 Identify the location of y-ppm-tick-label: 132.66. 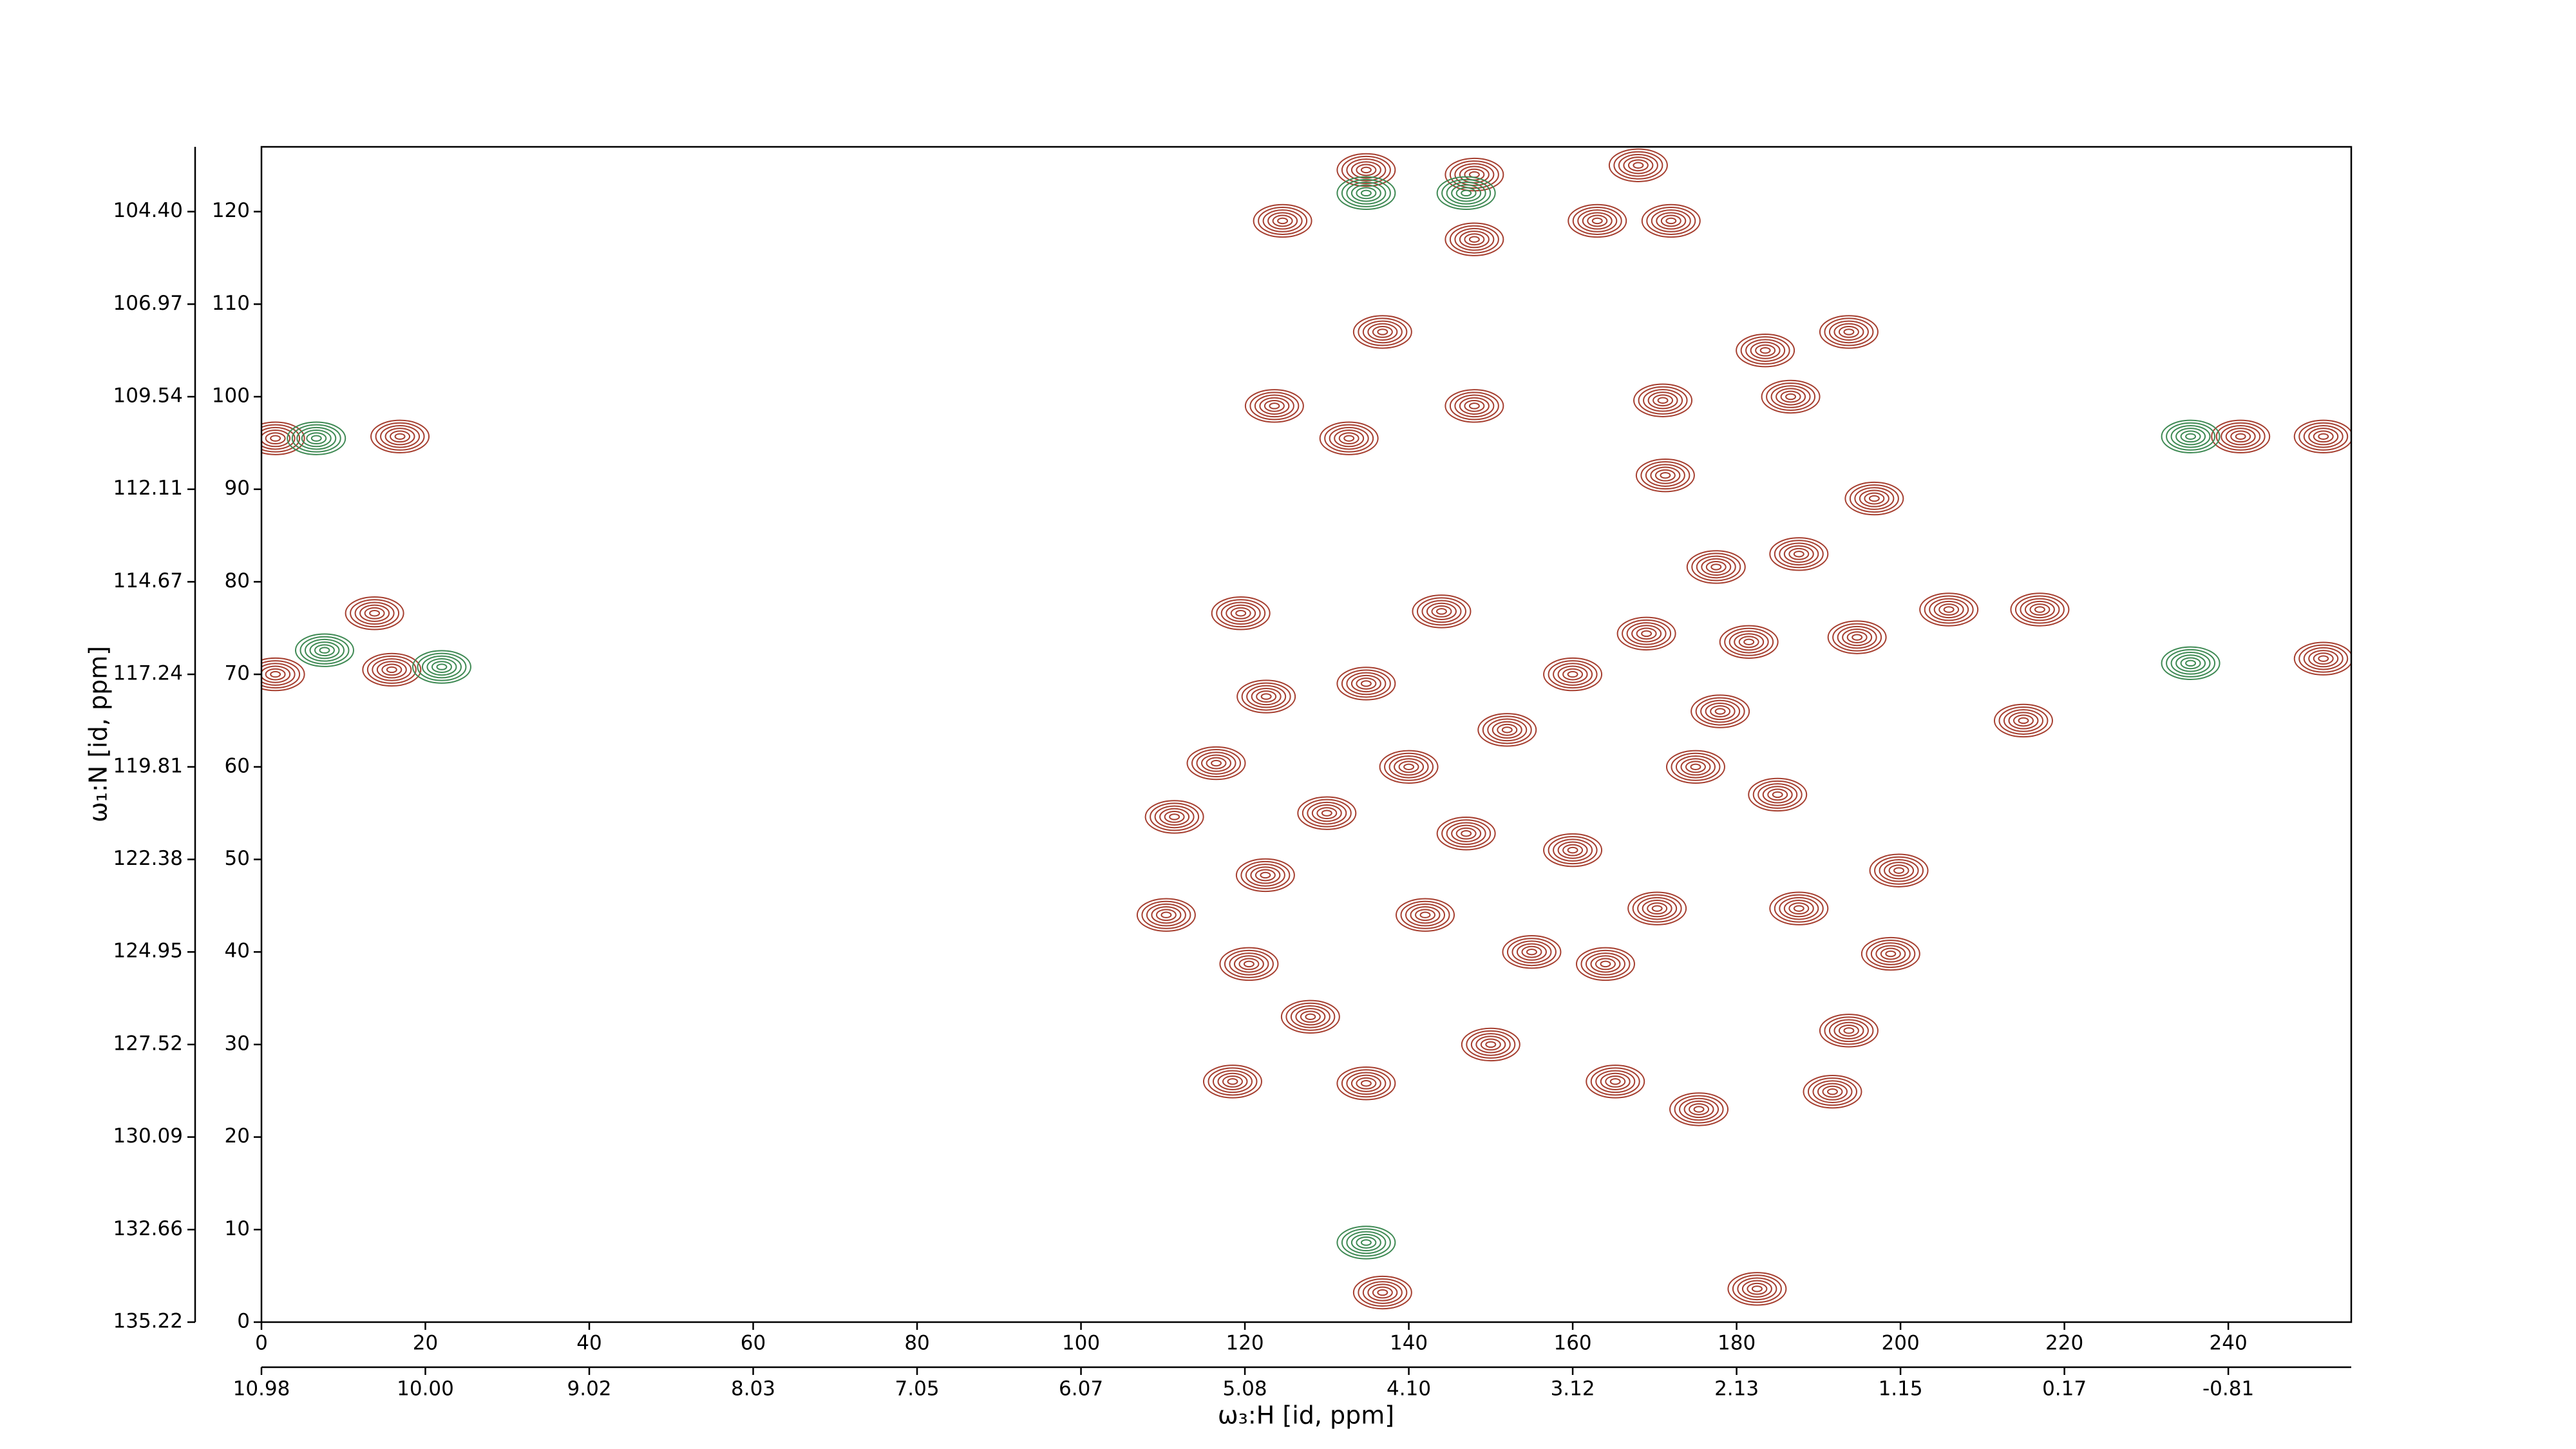
(148, 1228).